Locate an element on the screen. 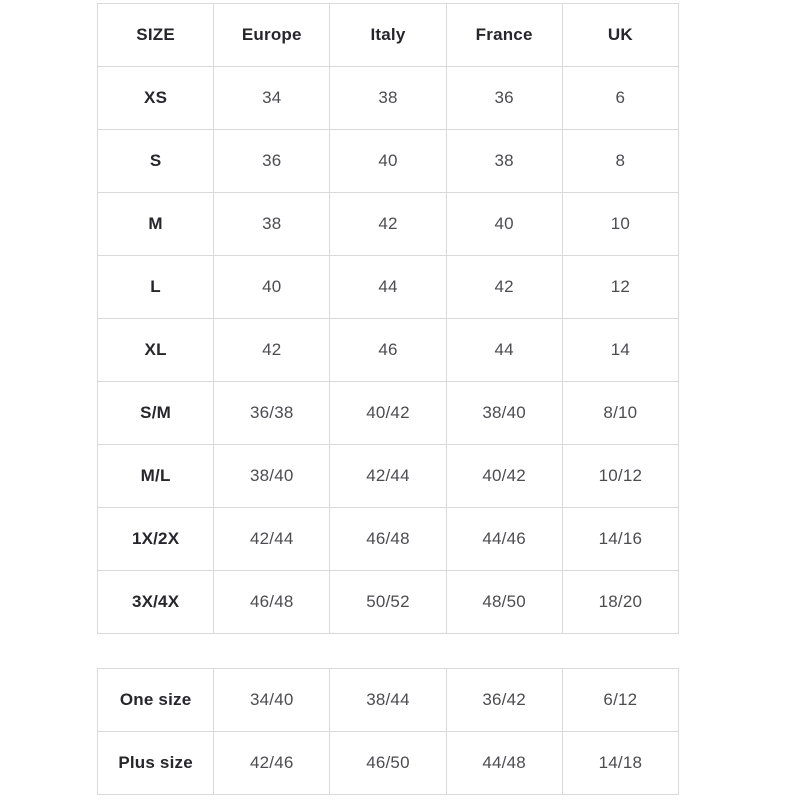 The height and width of the screenshot is (800, 800). column-header-size: SIZE is located at coordinates (155, 35).